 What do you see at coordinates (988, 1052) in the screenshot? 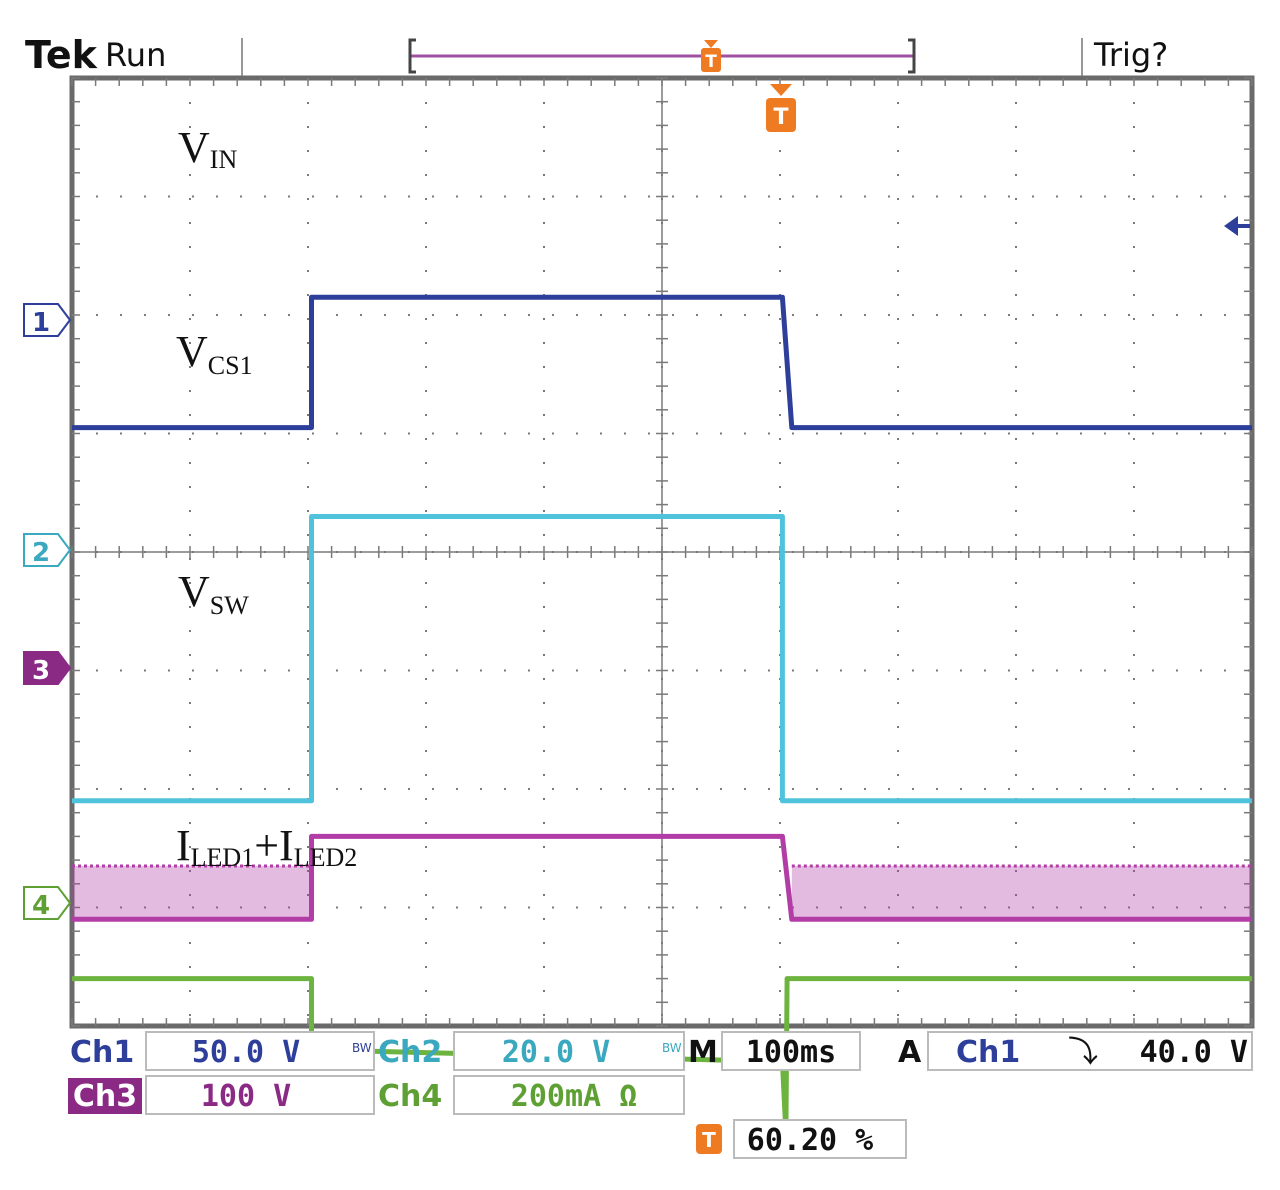
I see `trigger-source: Ch1` at bounding box center [988, 1052].